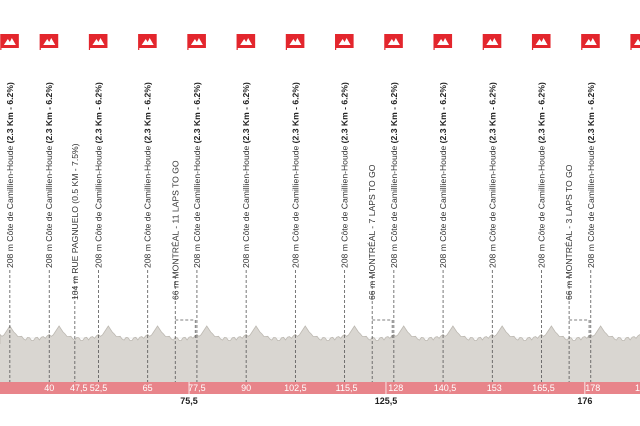 The image size is (640, 426). I want to click on lap-km-label: 75,5, so click(189, 401).